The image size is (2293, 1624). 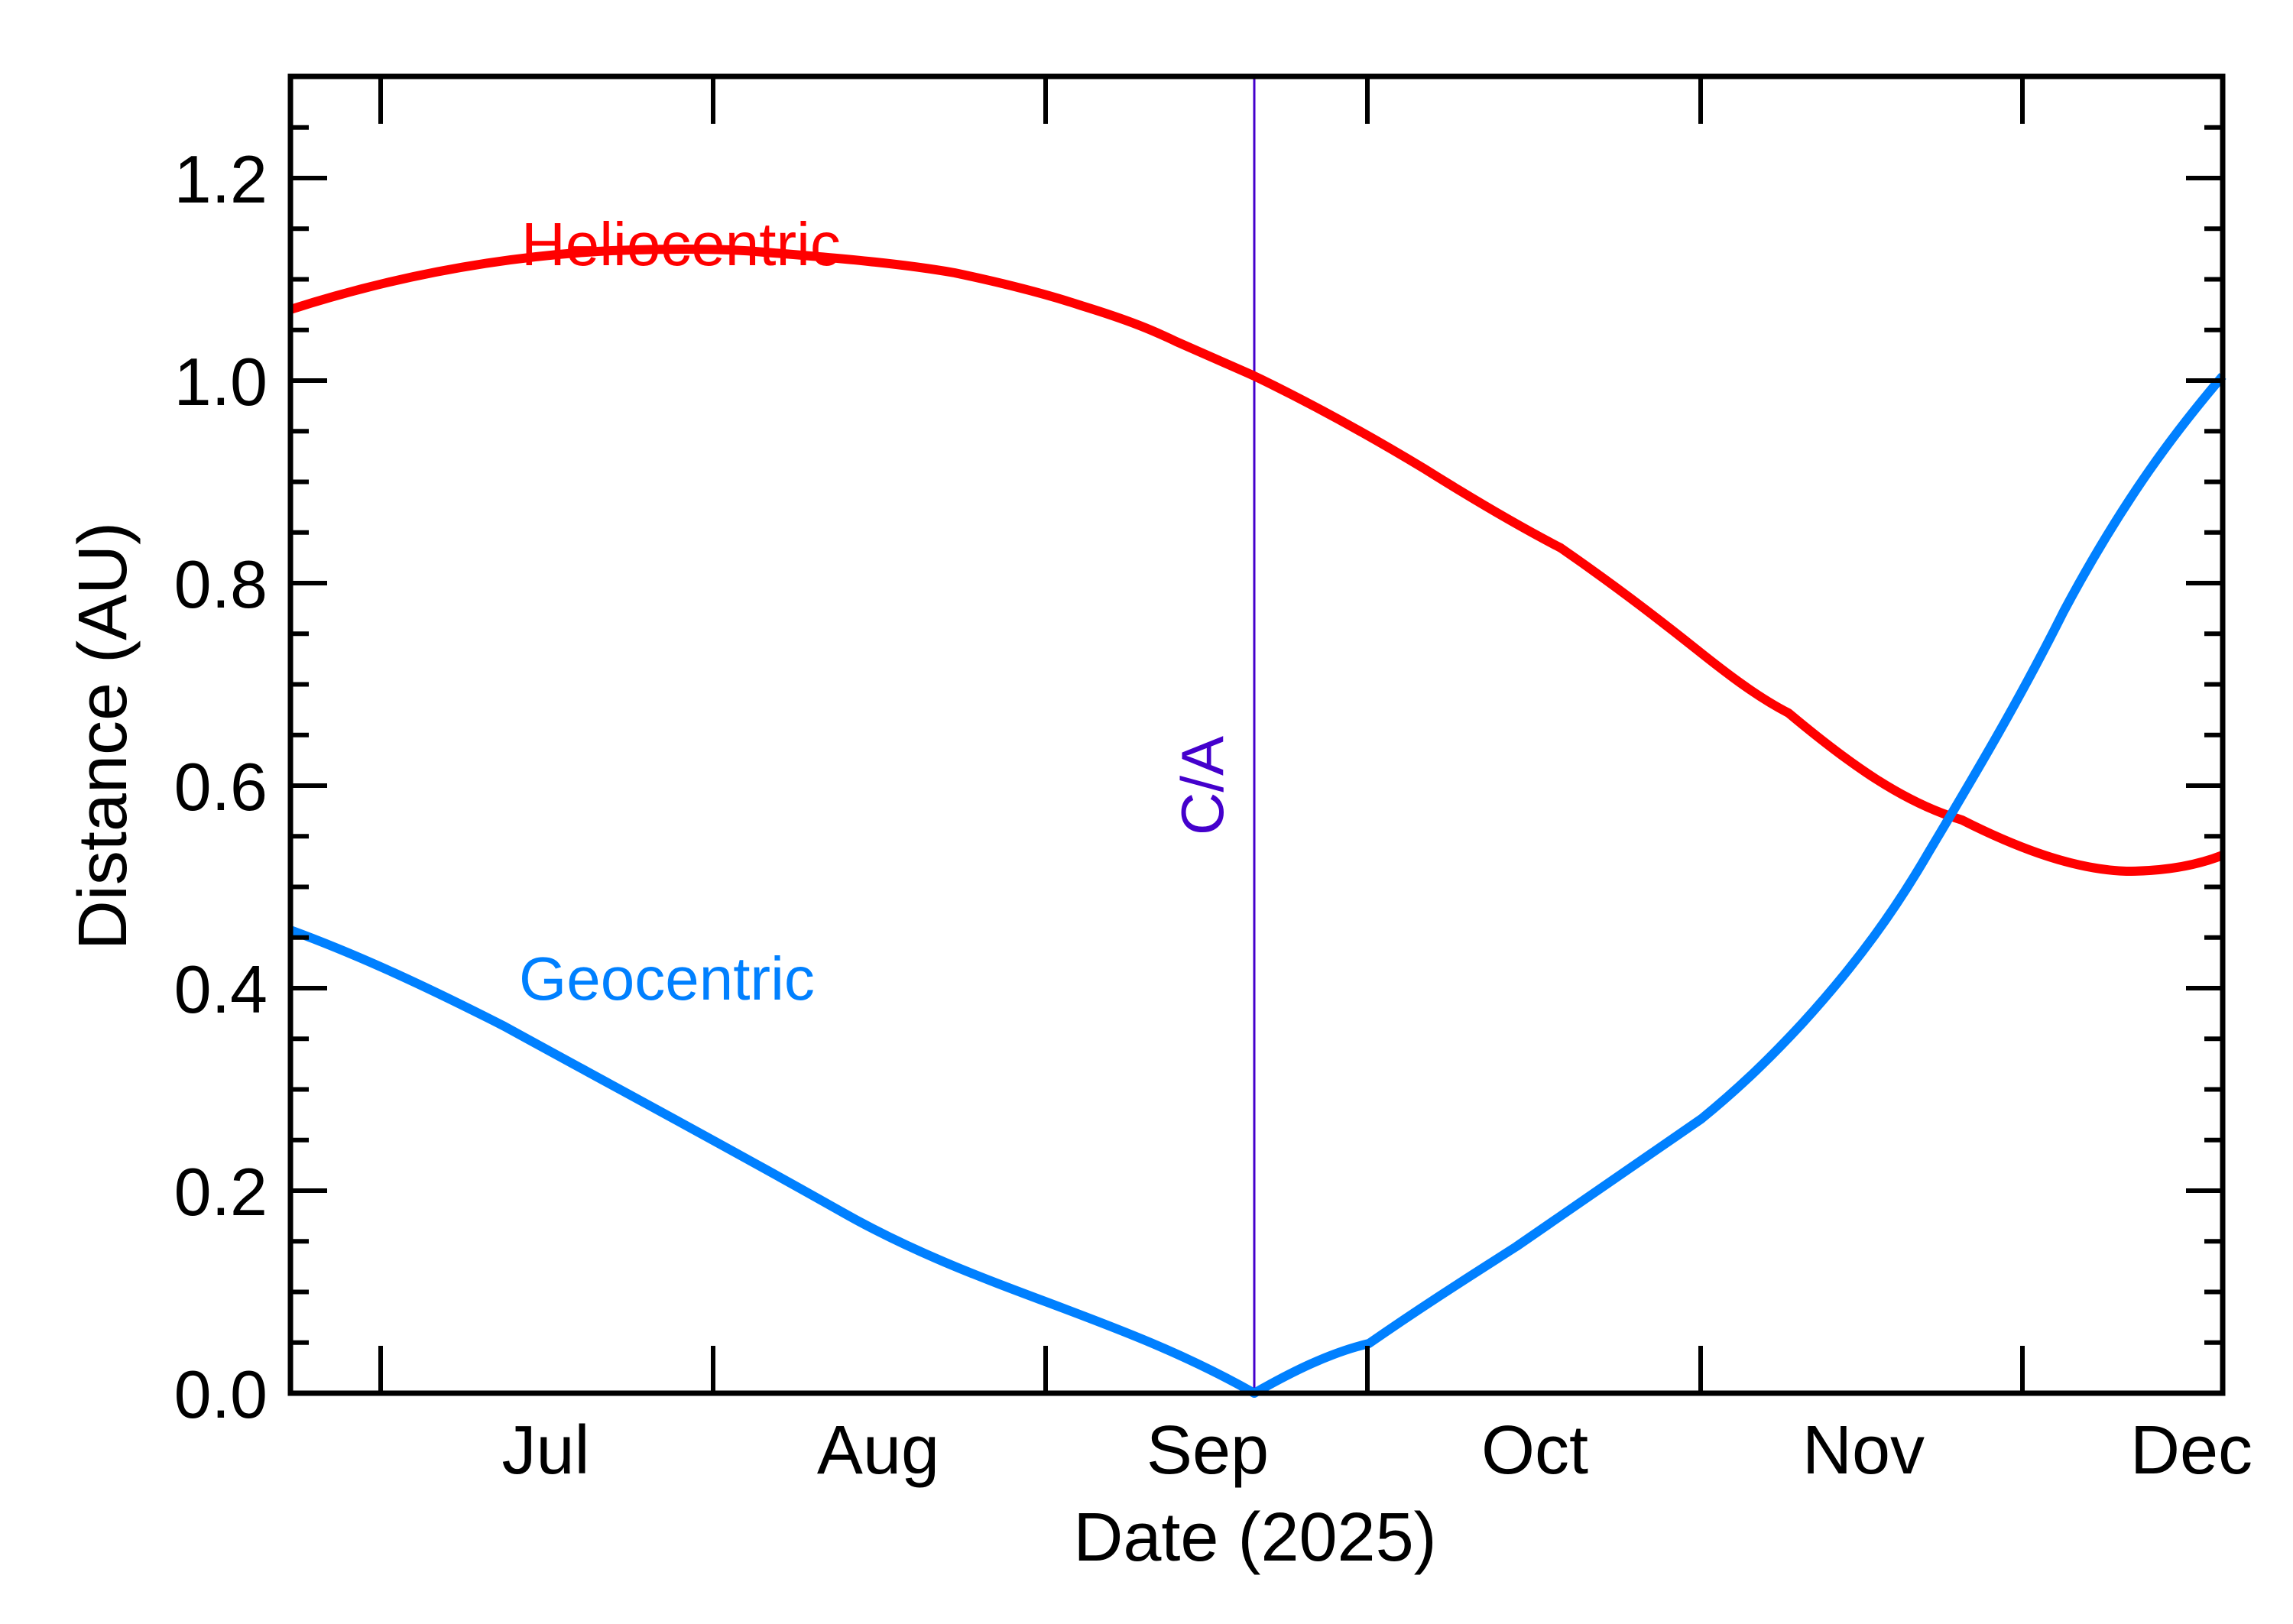 I want to click on y-tick-label: 0.4, so click(x=221, y=989).